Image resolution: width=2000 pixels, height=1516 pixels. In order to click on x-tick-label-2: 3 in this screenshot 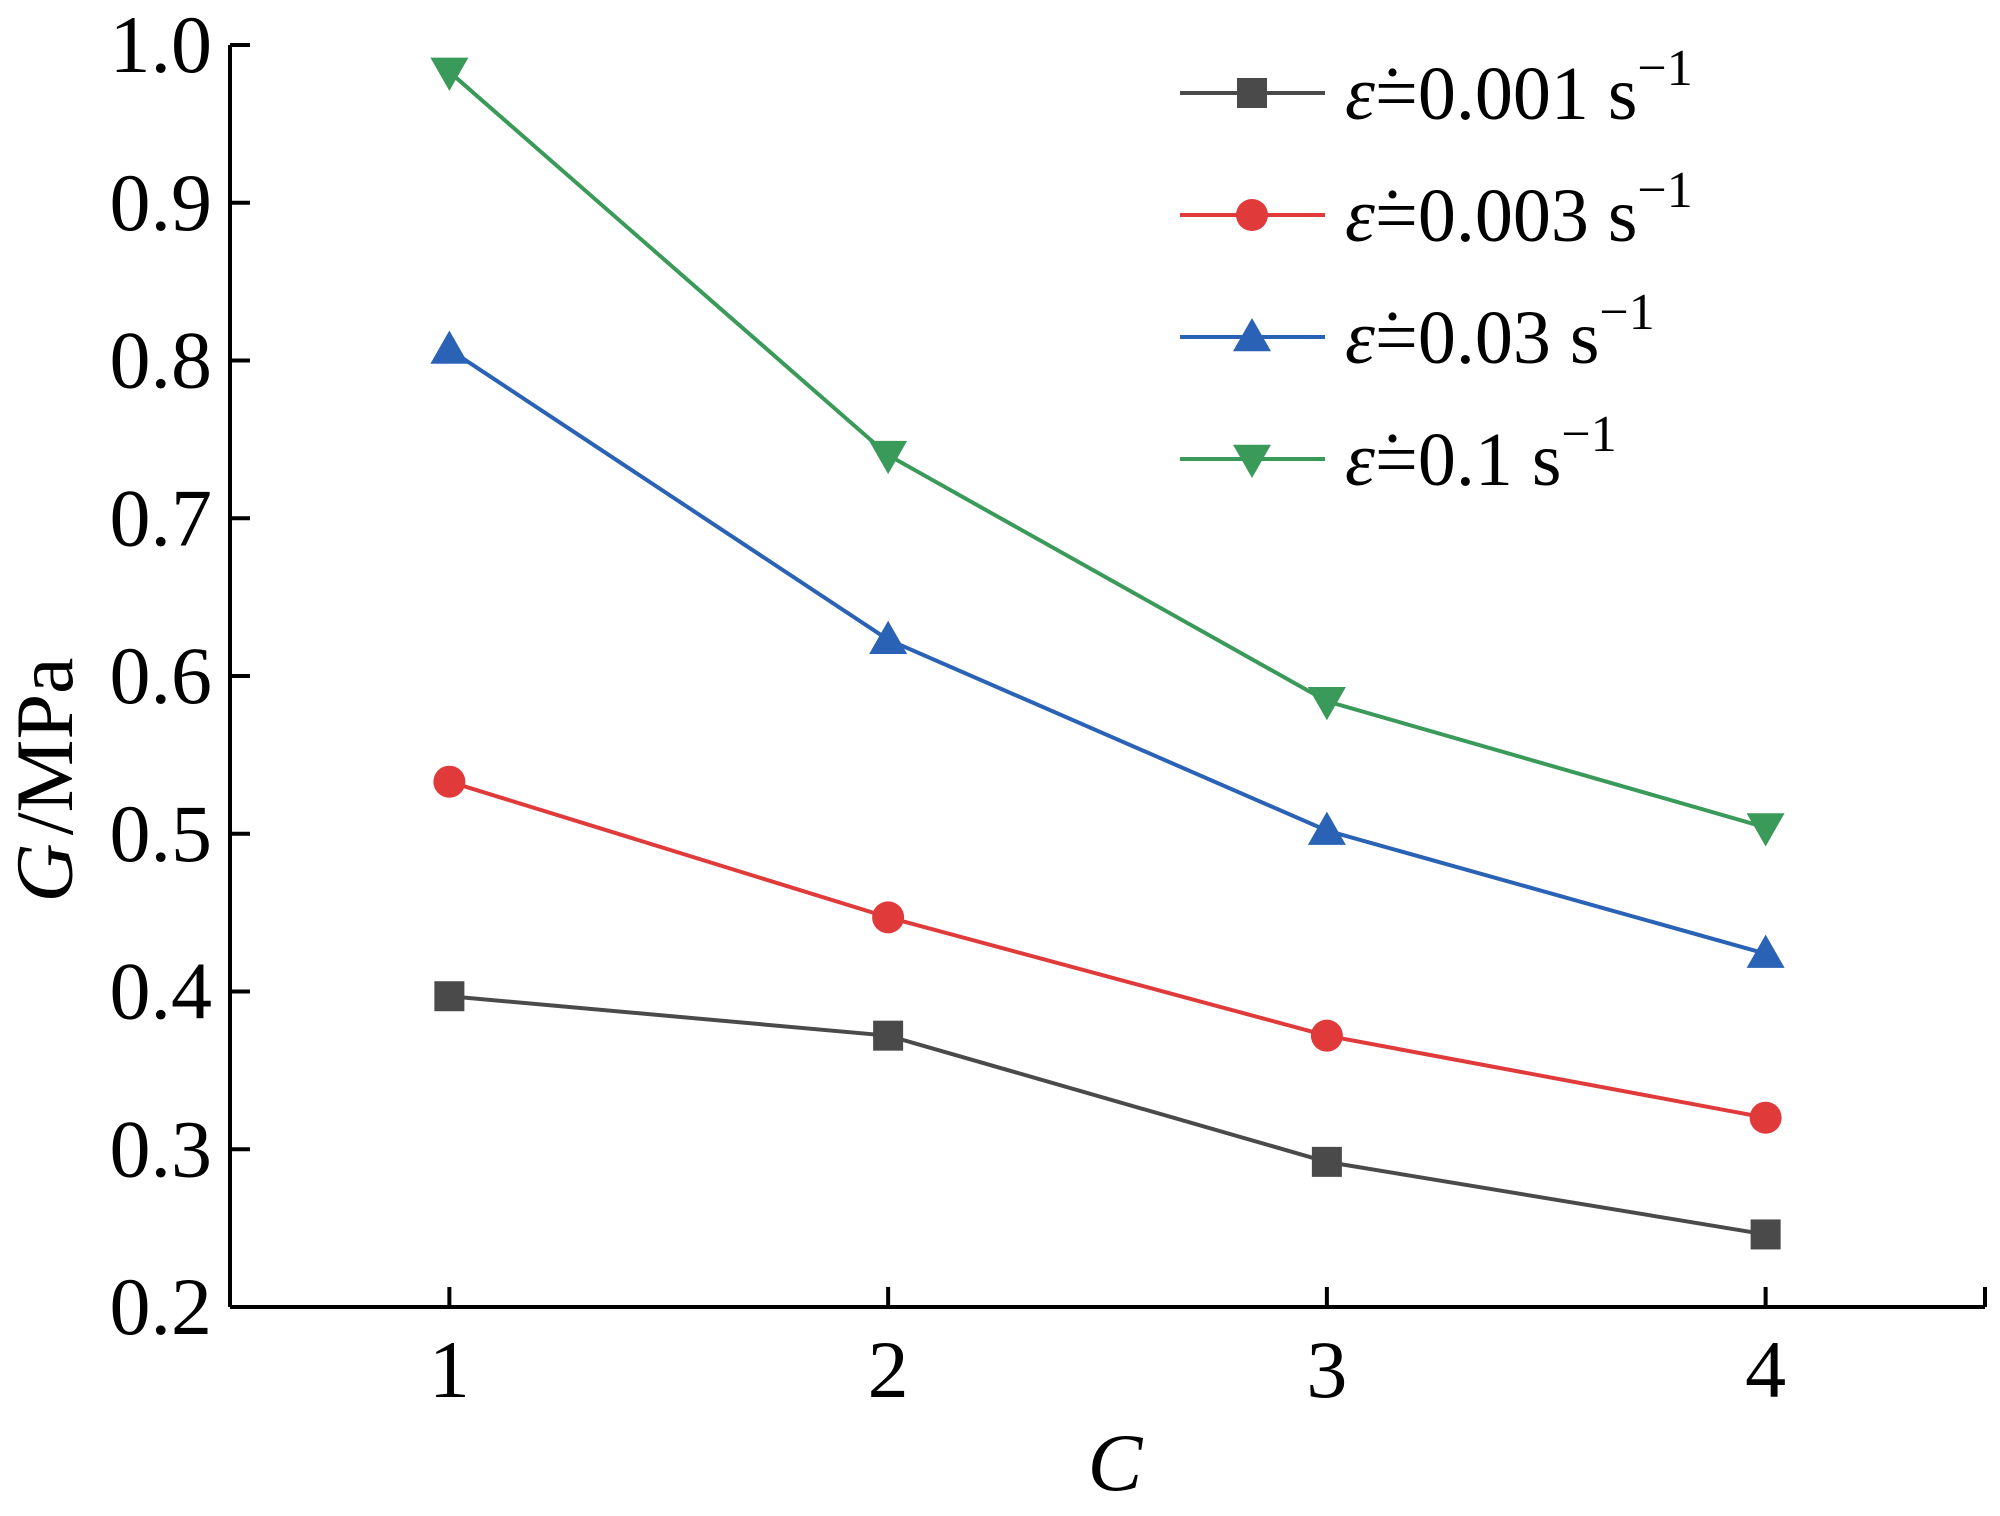, I will do `click(1326, 1369)`.